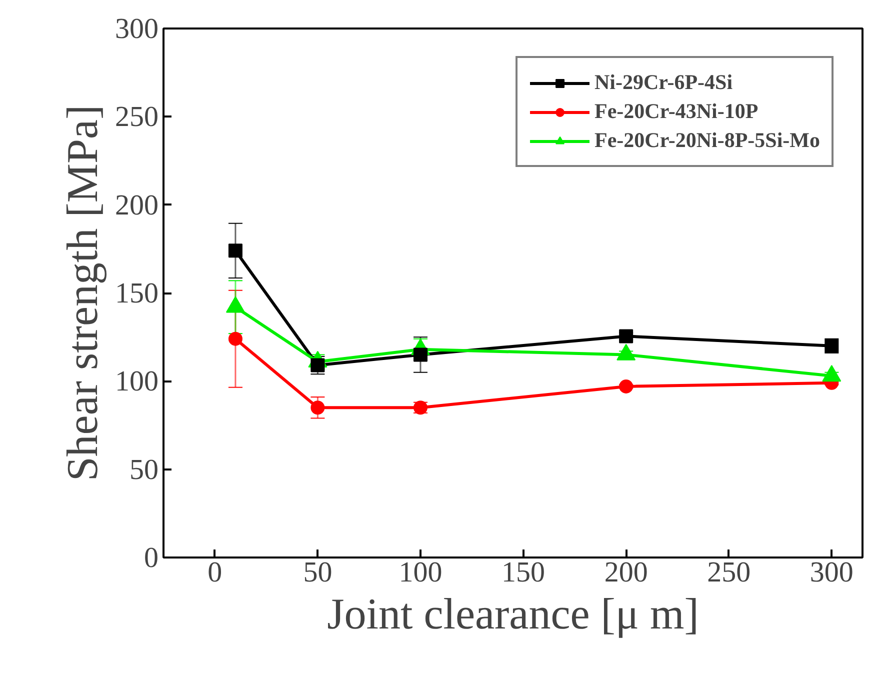  What do you see at coordinates (136, 205) in the screenshot?
I see `y-tick-label: 200` at bounding box center [136, 205].